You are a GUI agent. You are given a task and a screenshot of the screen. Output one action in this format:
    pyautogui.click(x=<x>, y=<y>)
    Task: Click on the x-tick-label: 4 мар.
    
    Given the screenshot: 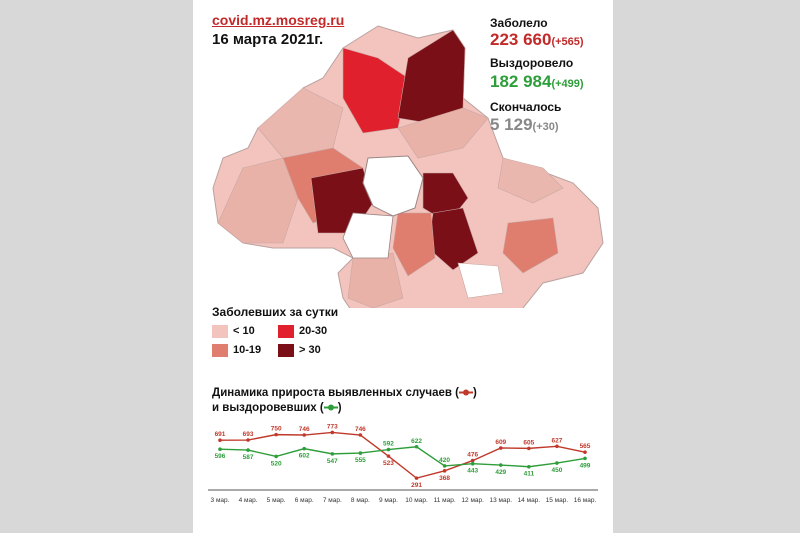 What is the action you would take?
    pyautogui.click(x=248, y=500)
    